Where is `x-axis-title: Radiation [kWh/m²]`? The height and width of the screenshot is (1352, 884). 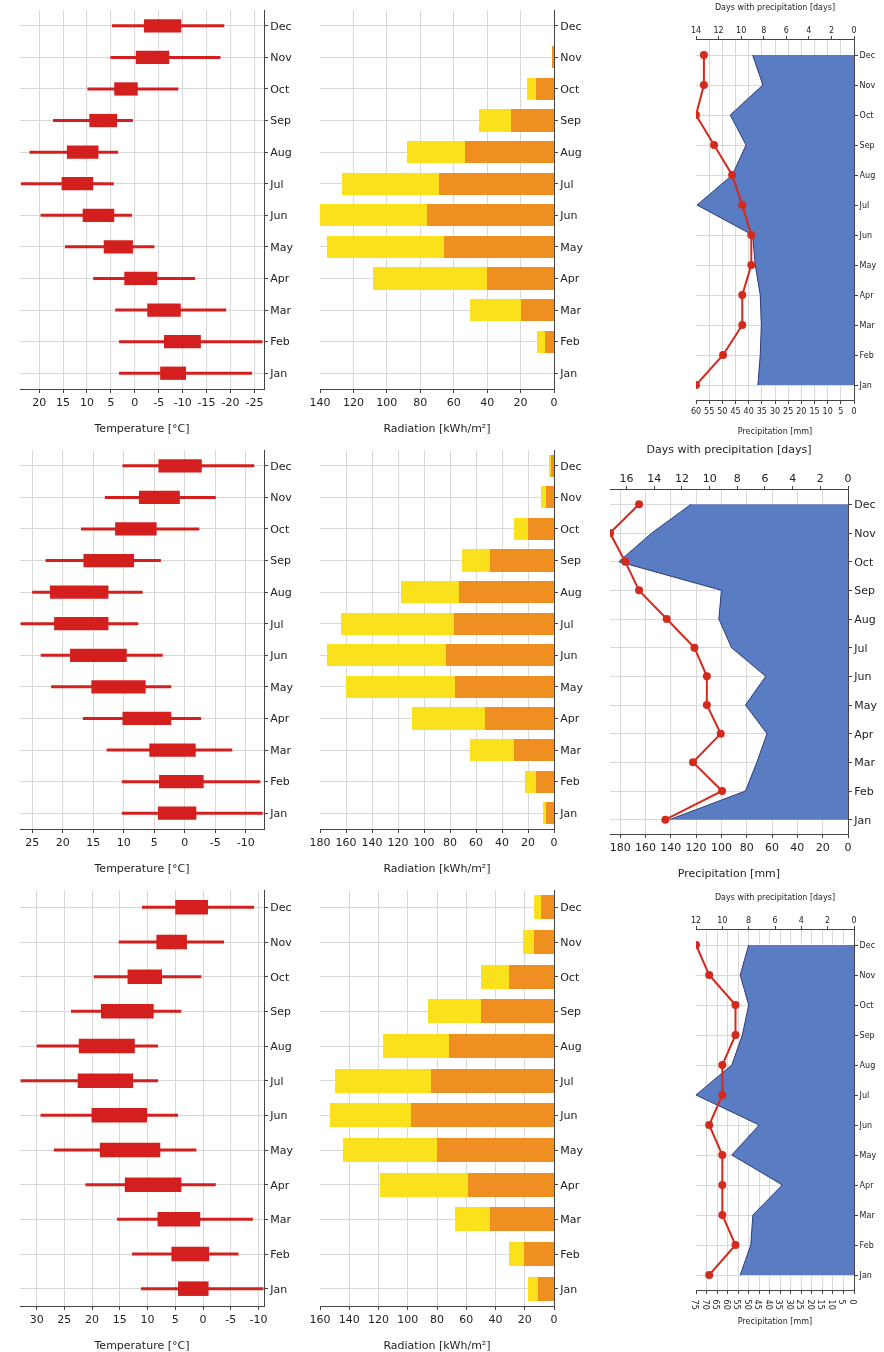
x-axis-title: Radiation [kWh/m²] is located at coordinates (437, 1345).